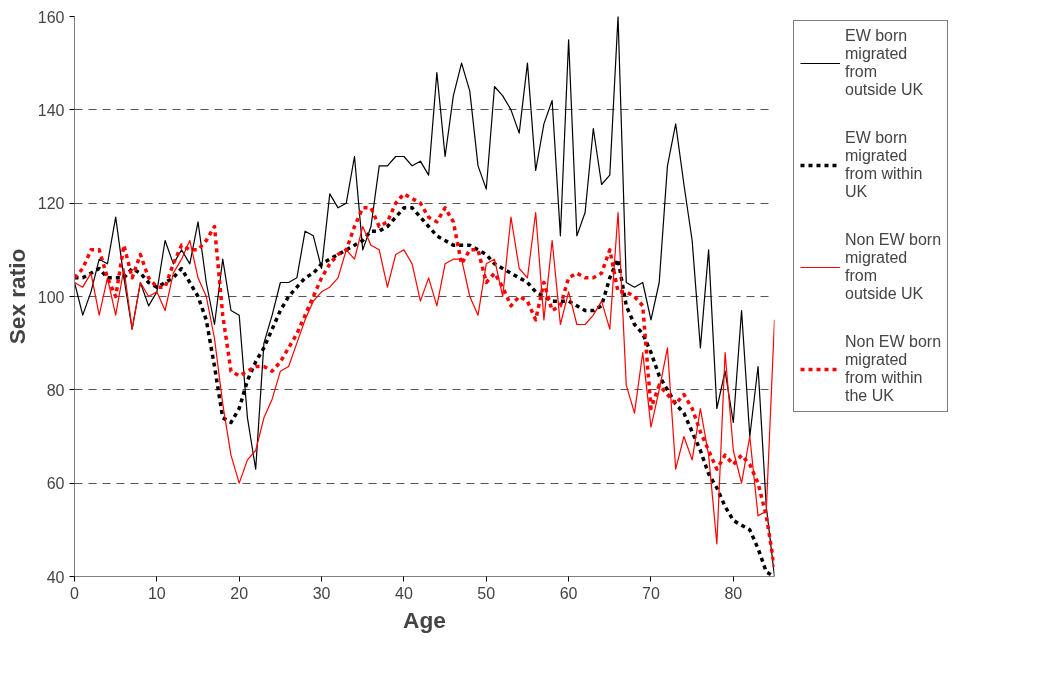  Describe the element at coordinates (733, 593) in the screenshot. I see `x-tick-label: 80` at that location.